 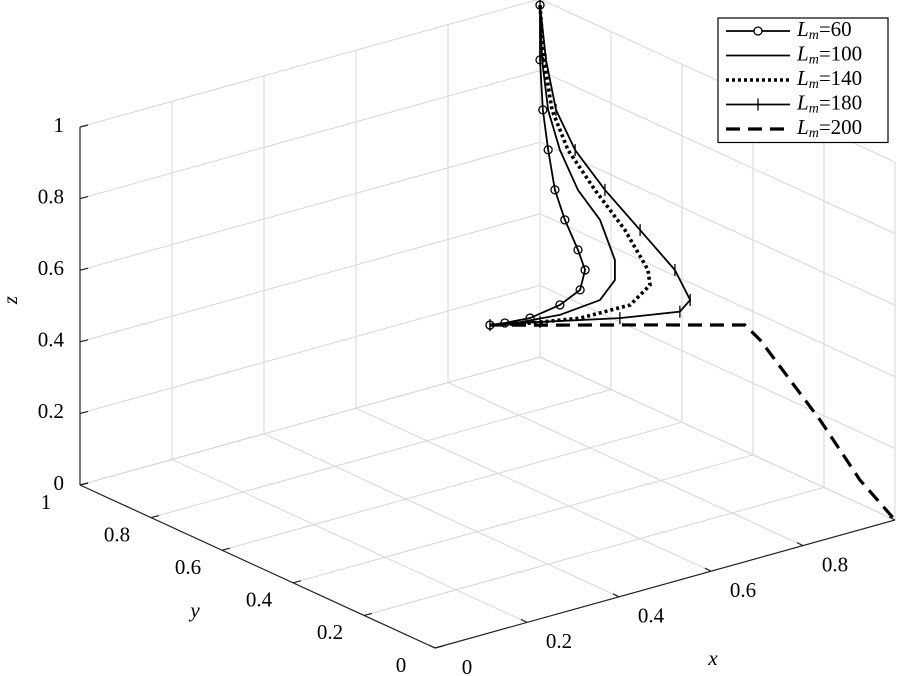 What do you see at coordinates (51, 340) in the screenshot?
I see `z-tick-label: 0.4` at bounding box center [51, 340].